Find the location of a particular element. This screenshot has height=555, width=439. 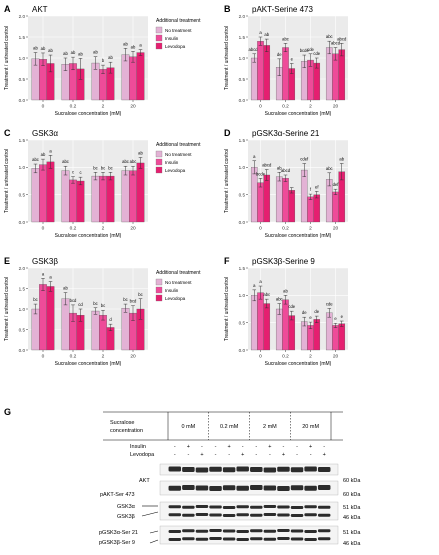

y-tick-label: 0.5 is located at coordinates (22, 329).